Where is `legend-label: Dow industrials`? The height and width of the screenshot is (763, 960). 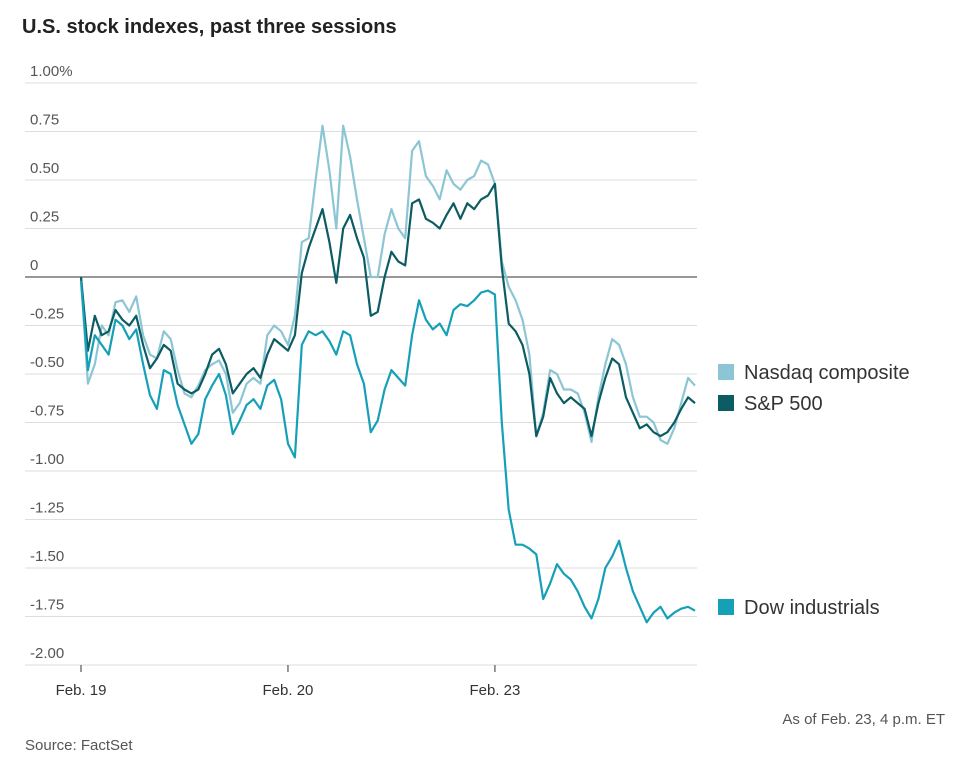
legend-label: Dow industrials is located at coordinates (812, 608).